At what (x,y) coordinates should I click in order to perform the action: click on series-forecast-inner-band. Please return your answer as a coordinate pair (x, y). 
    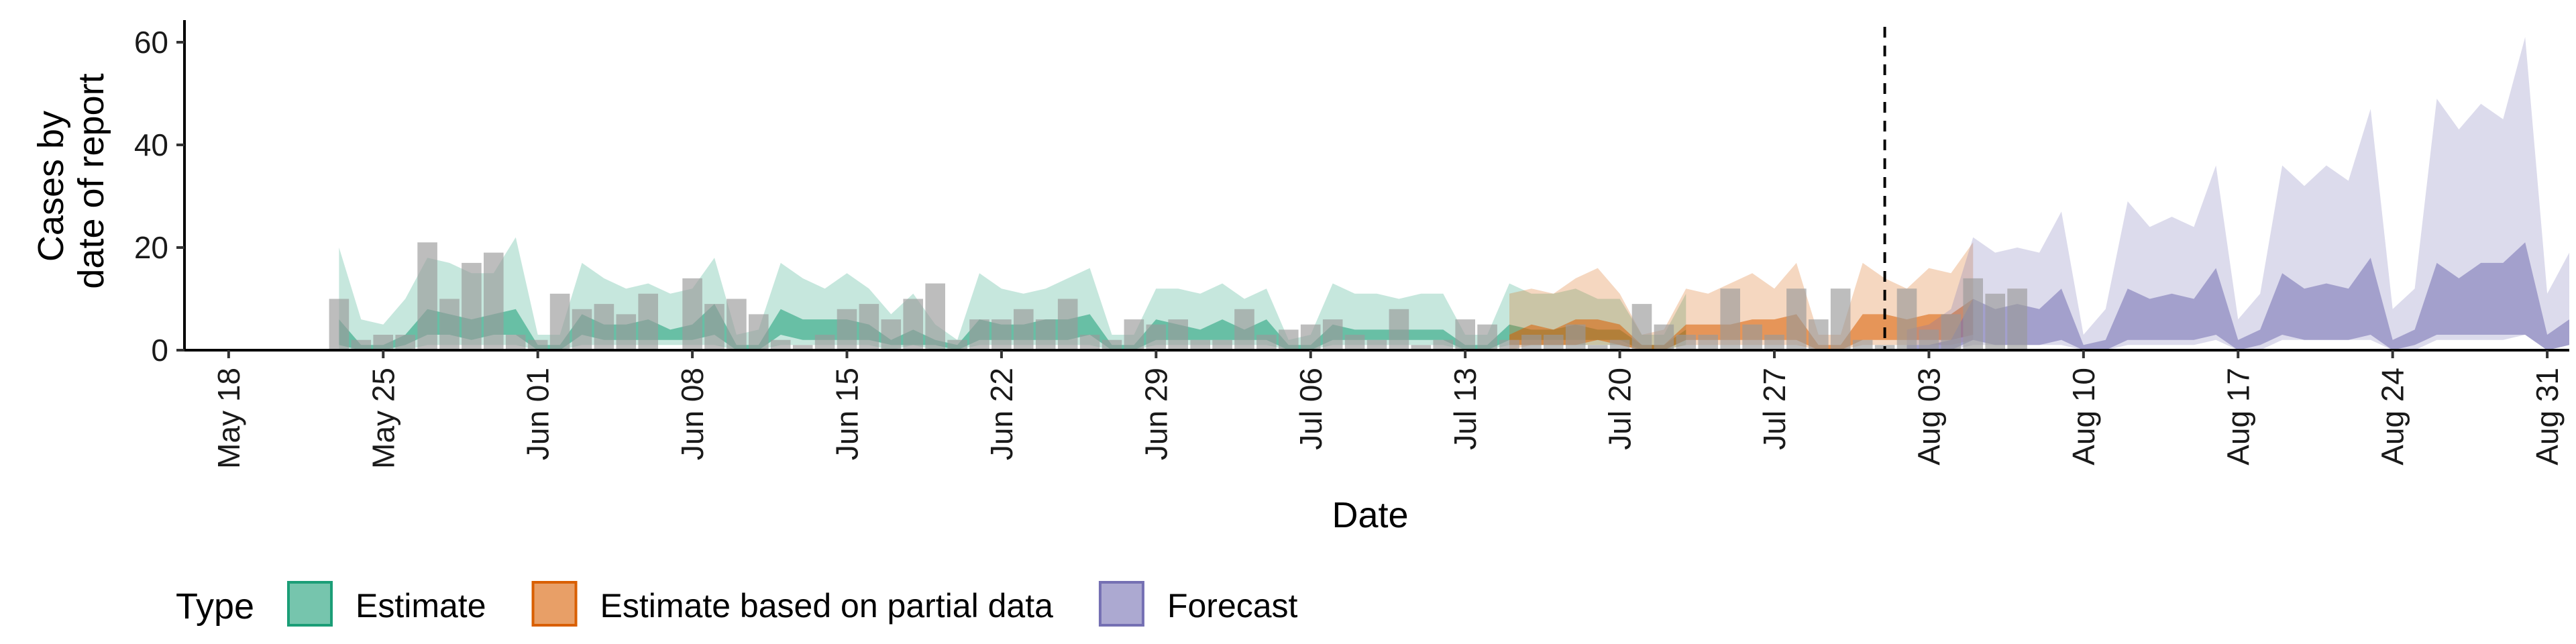
    Looking at the image, I should click on (2238, 296).